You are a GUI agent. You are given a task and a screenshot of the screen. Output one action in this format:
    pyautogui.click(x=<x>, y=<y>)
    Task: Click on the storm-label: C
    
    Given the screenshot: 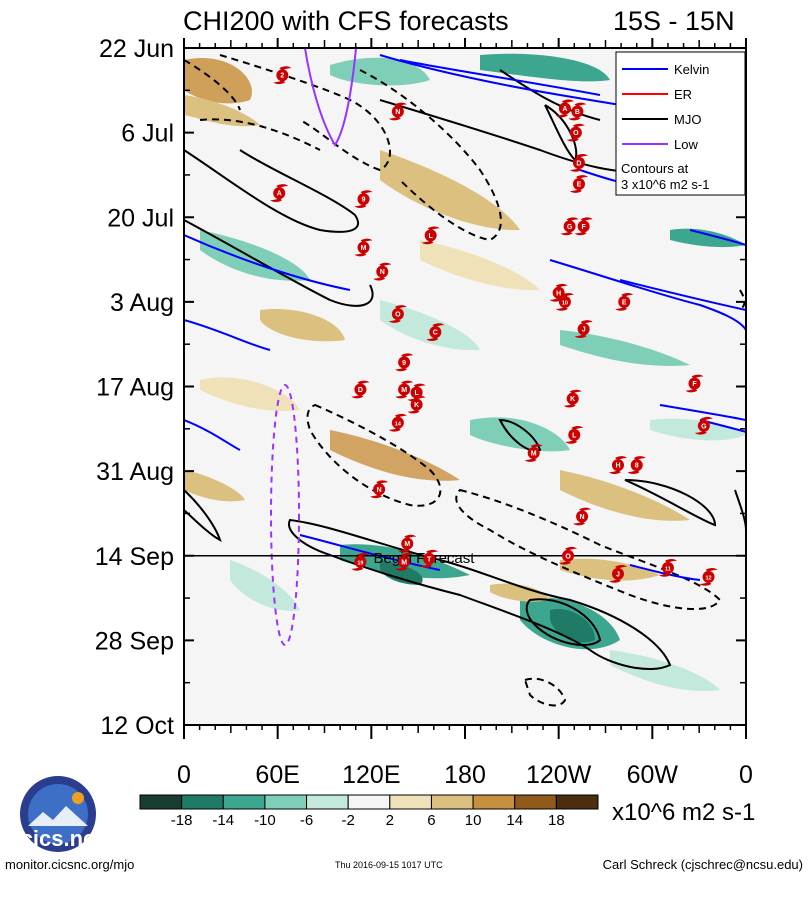 What is the action you would take?
    pyautogui.click(x=435, y=333)
    